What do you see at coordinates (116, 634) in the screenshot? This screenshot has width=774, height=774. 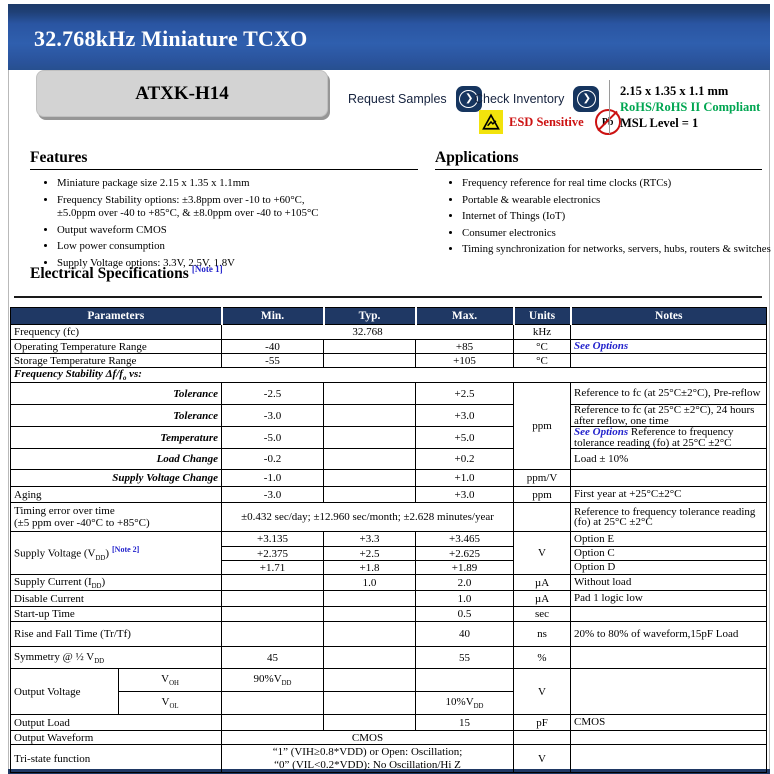 I see `param-cell: Rise and Fall Time (Tr/Tf)` at bounding box center [116, 634].